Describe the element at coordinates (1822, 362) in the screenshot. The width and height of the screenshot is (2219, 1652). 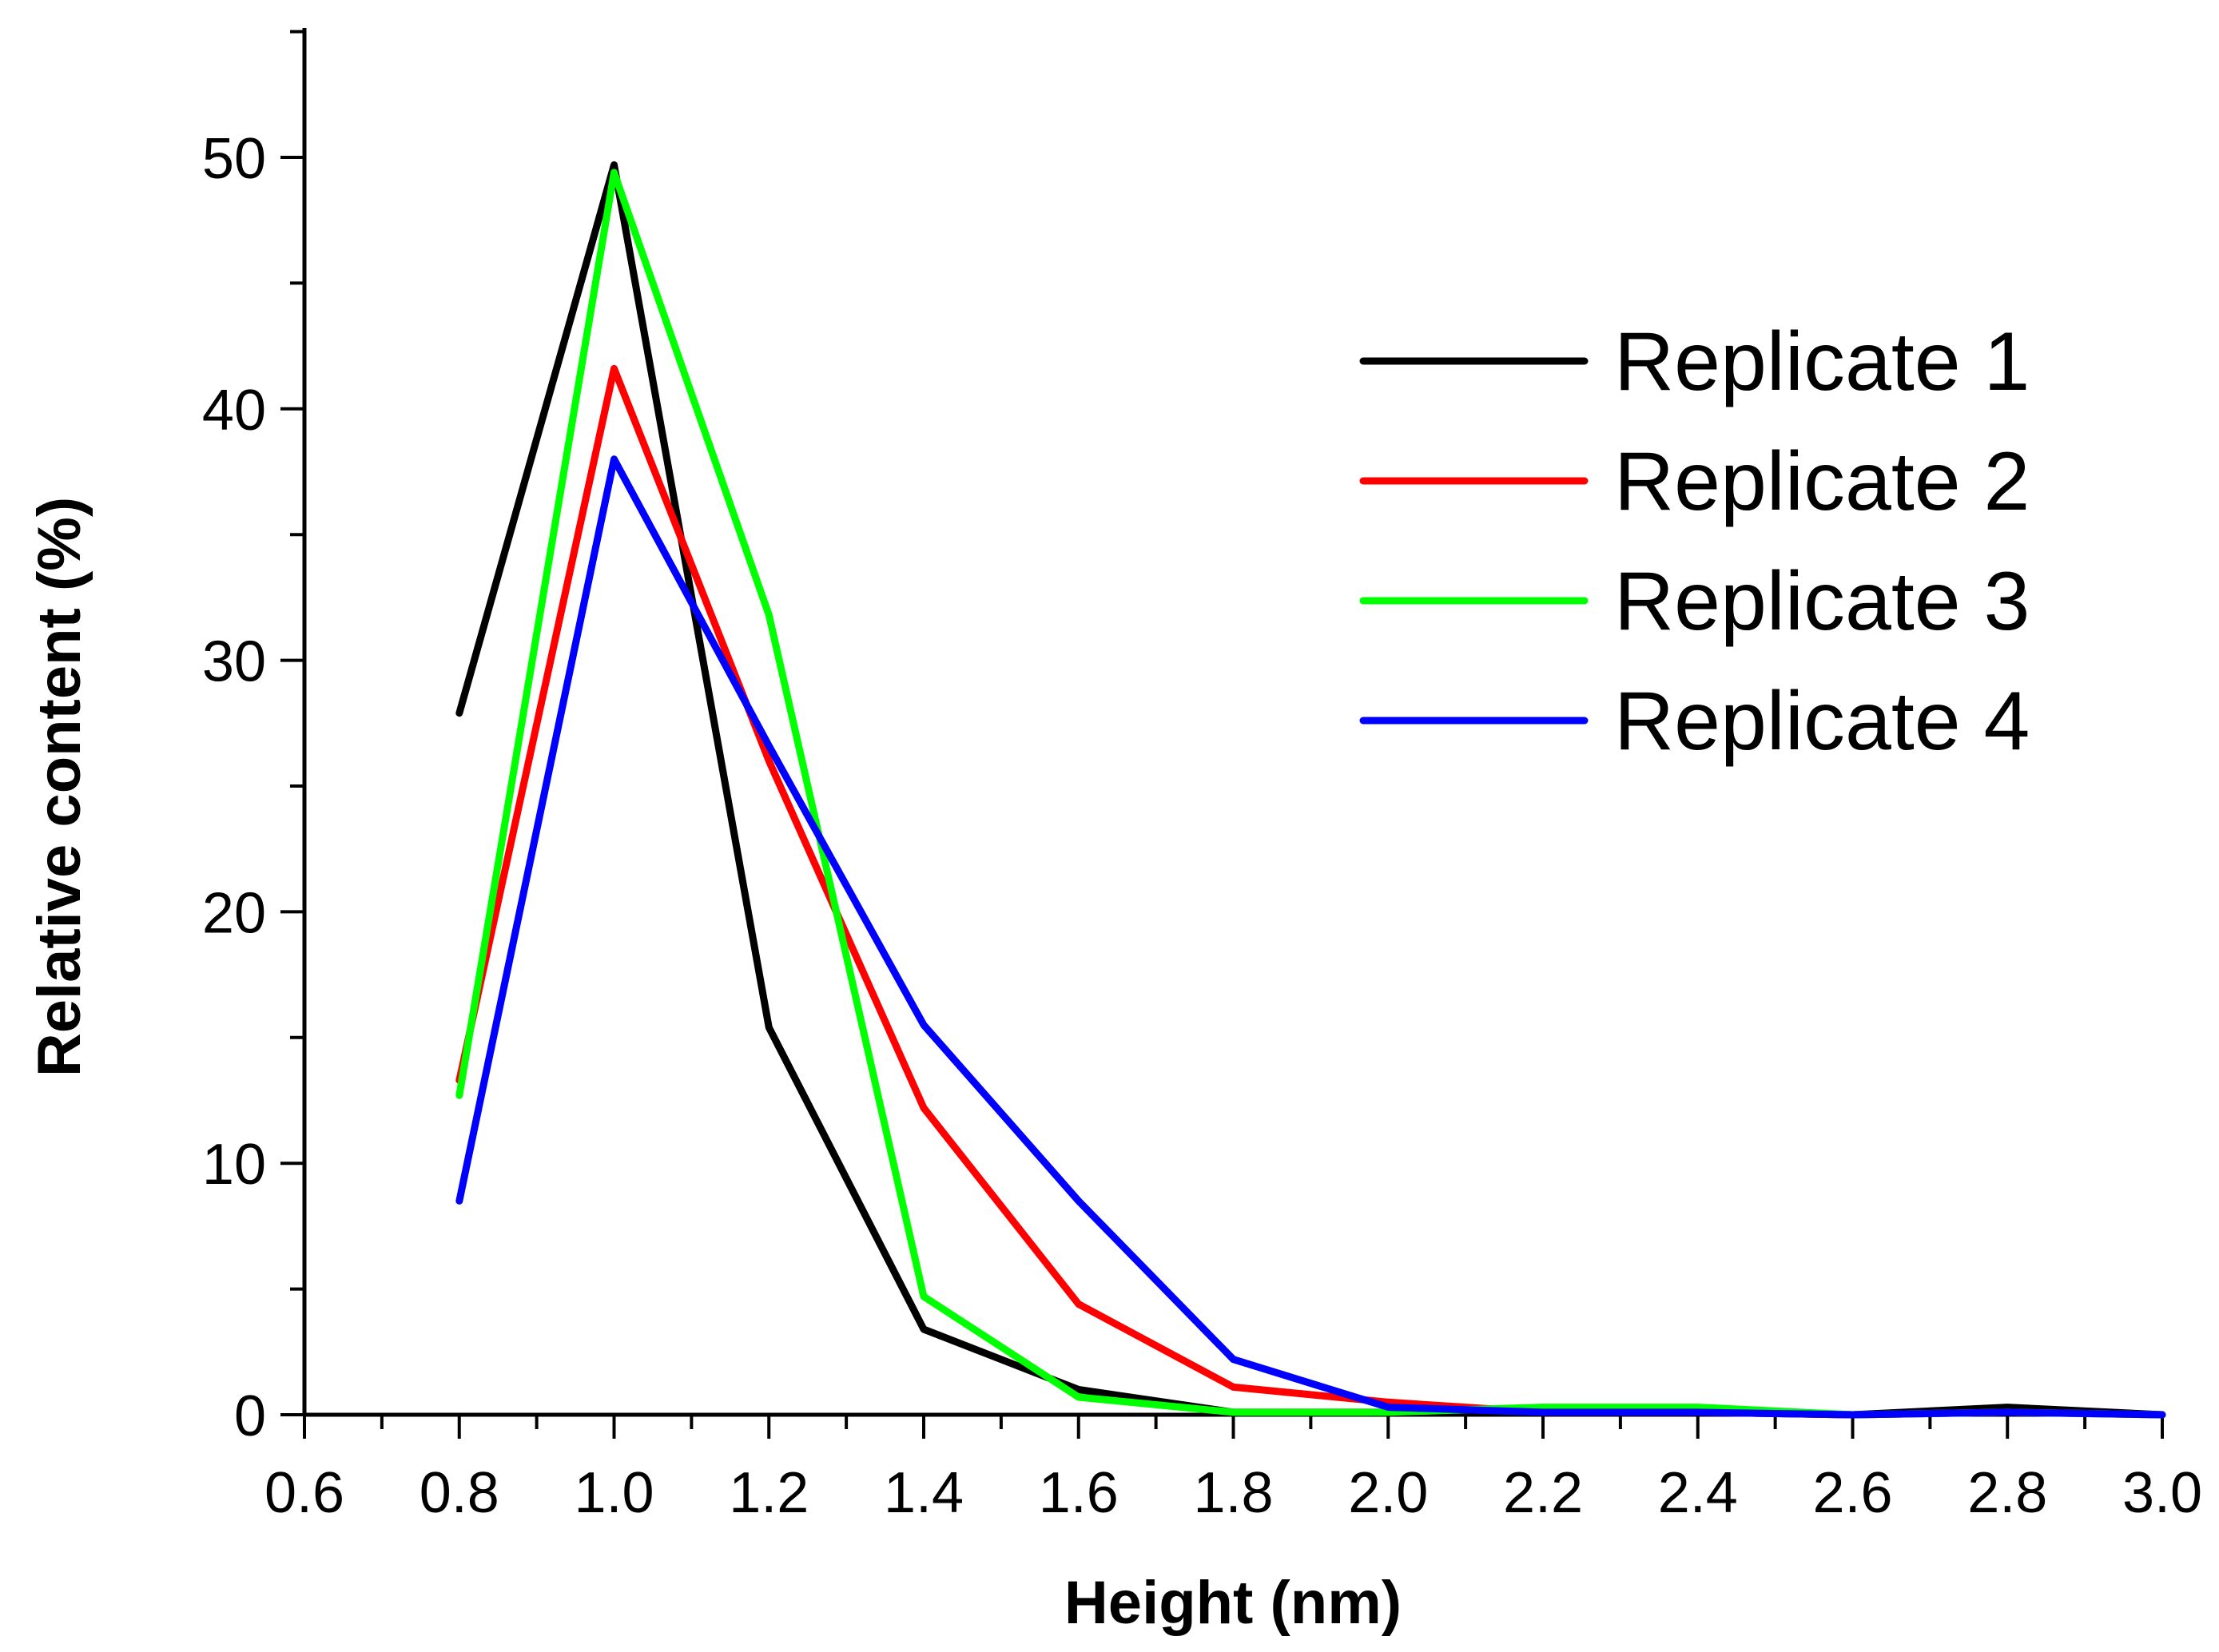
I see `legend-label: Replicate 1` at that location.